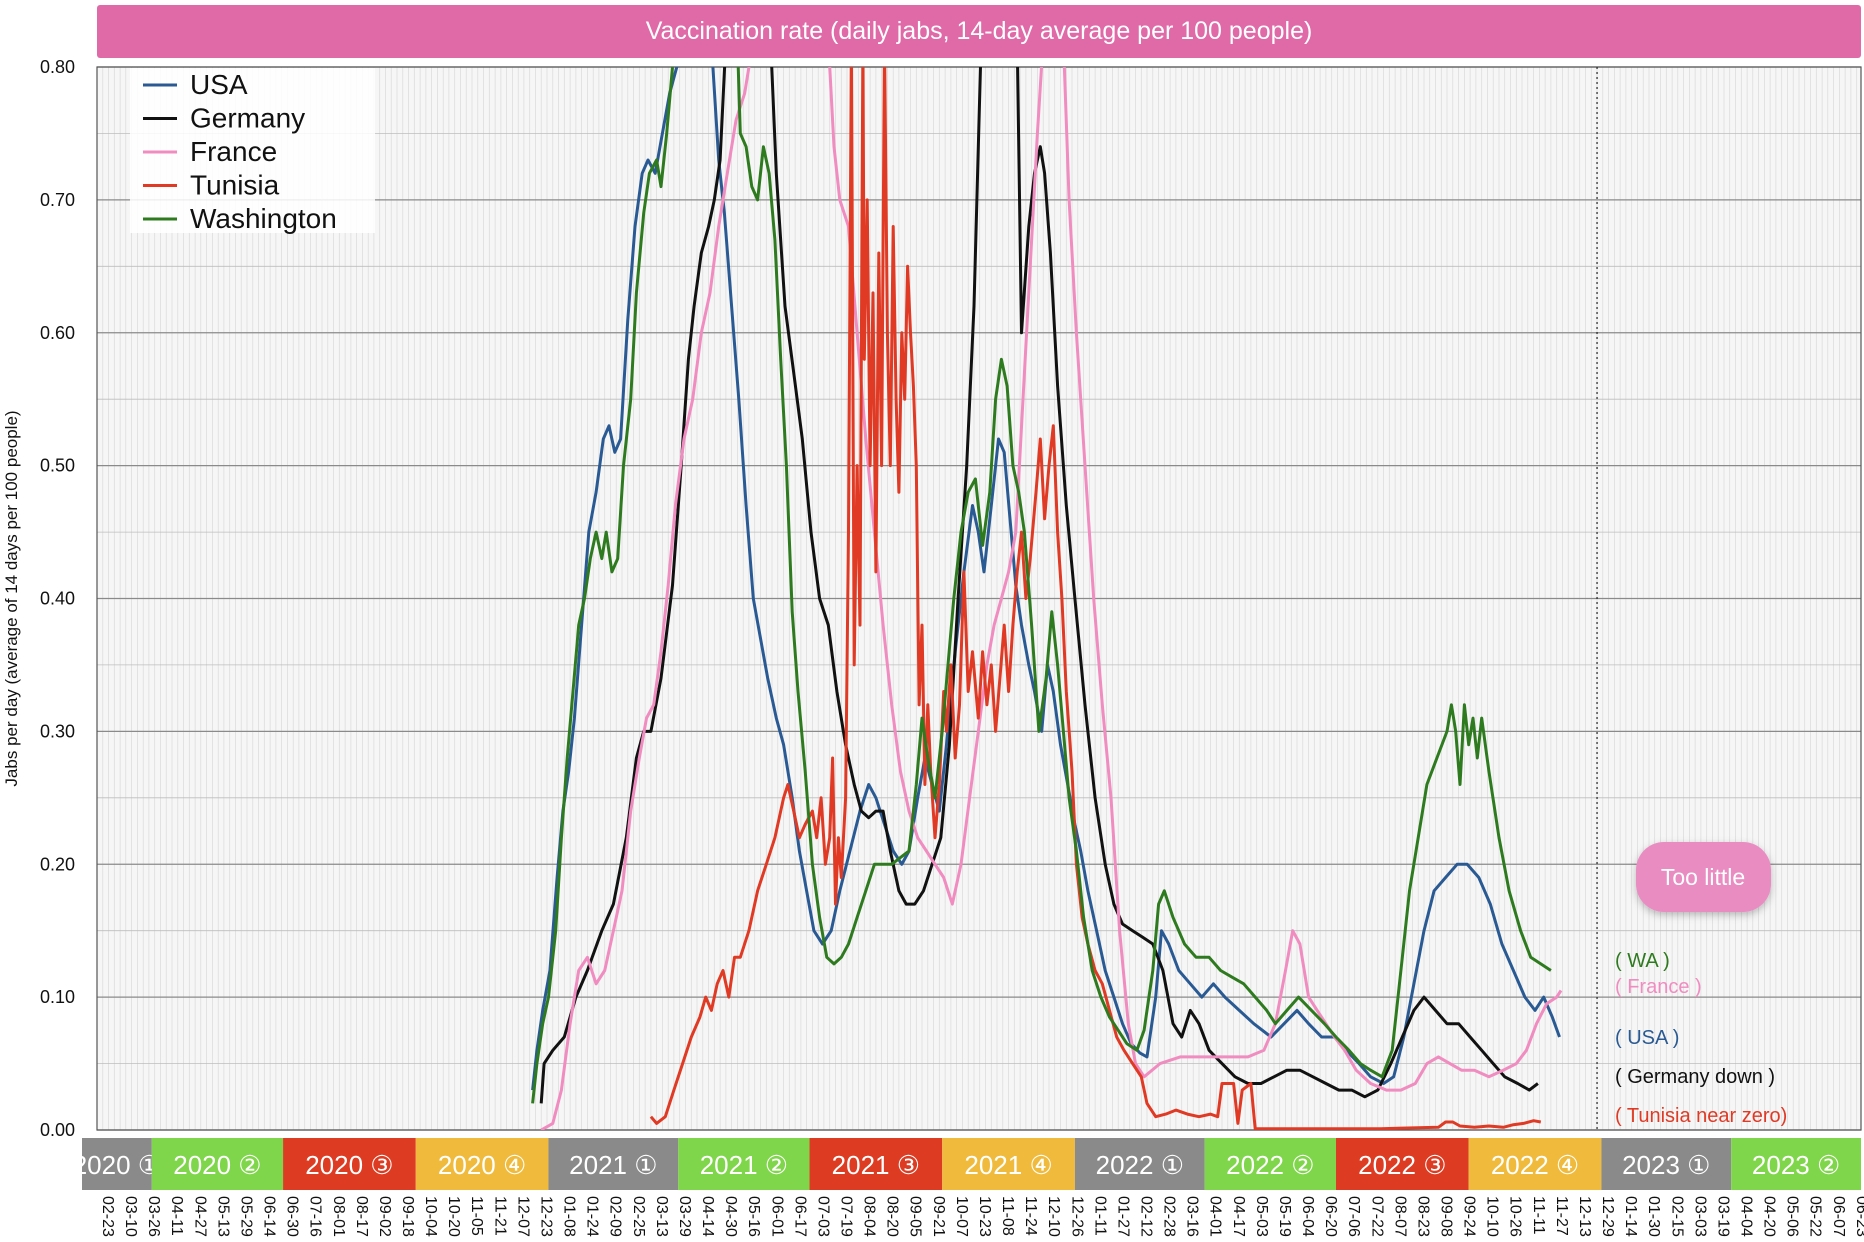 The image size is (1864, 1242). Describe the element at coordinates (1607, 1216) in the screenshot. I see `x-tick-label: 12-29` at that location.